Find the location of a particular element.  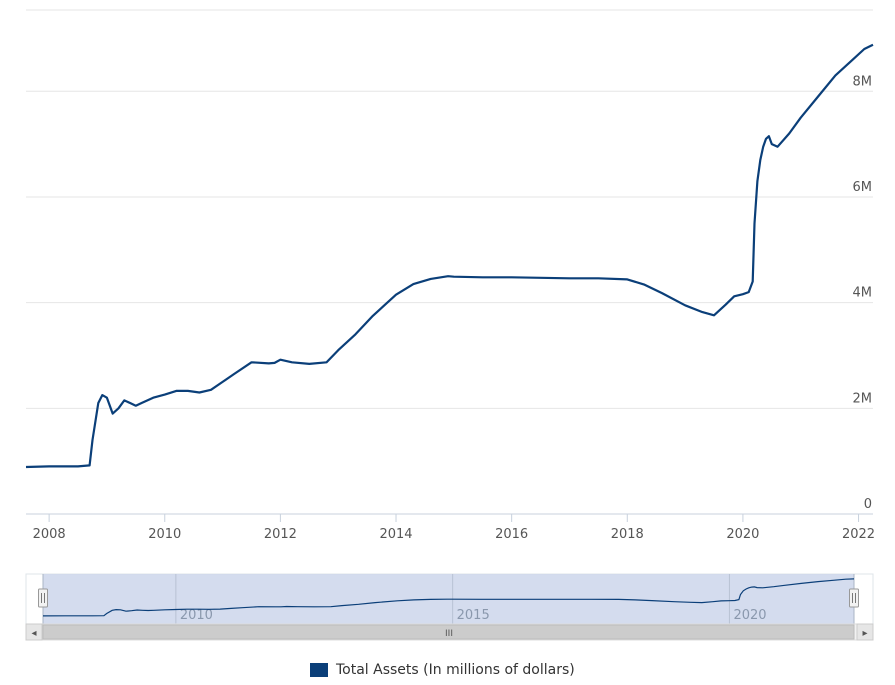

y-tick-label: 6M is located at coordinates (863, 187).